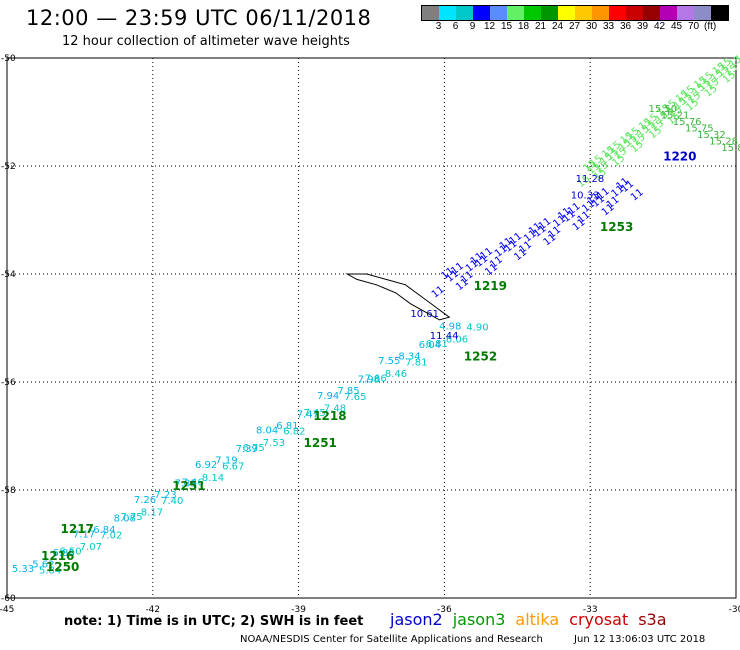  What do you see at coordinates (125, 518) in the screenshot?
I see `wave-height-label: 8.08` at bounding box center [125, 518].